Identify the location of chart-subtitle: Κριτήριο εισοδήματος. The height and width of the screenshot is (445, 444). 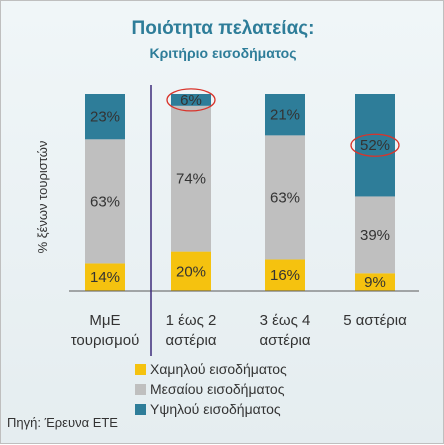
(222, 53).